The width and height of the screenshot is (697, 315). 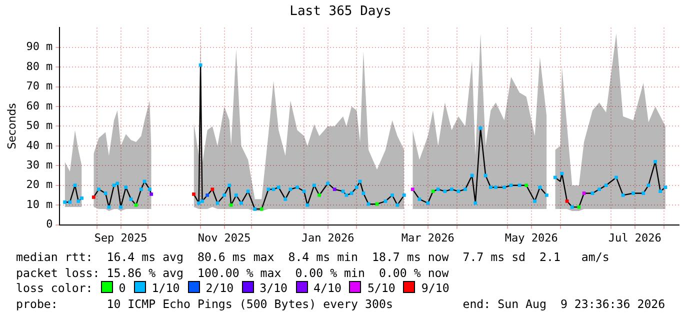 I want to click on x-tick-label: Jan 2026, so click(x=327, y=237).